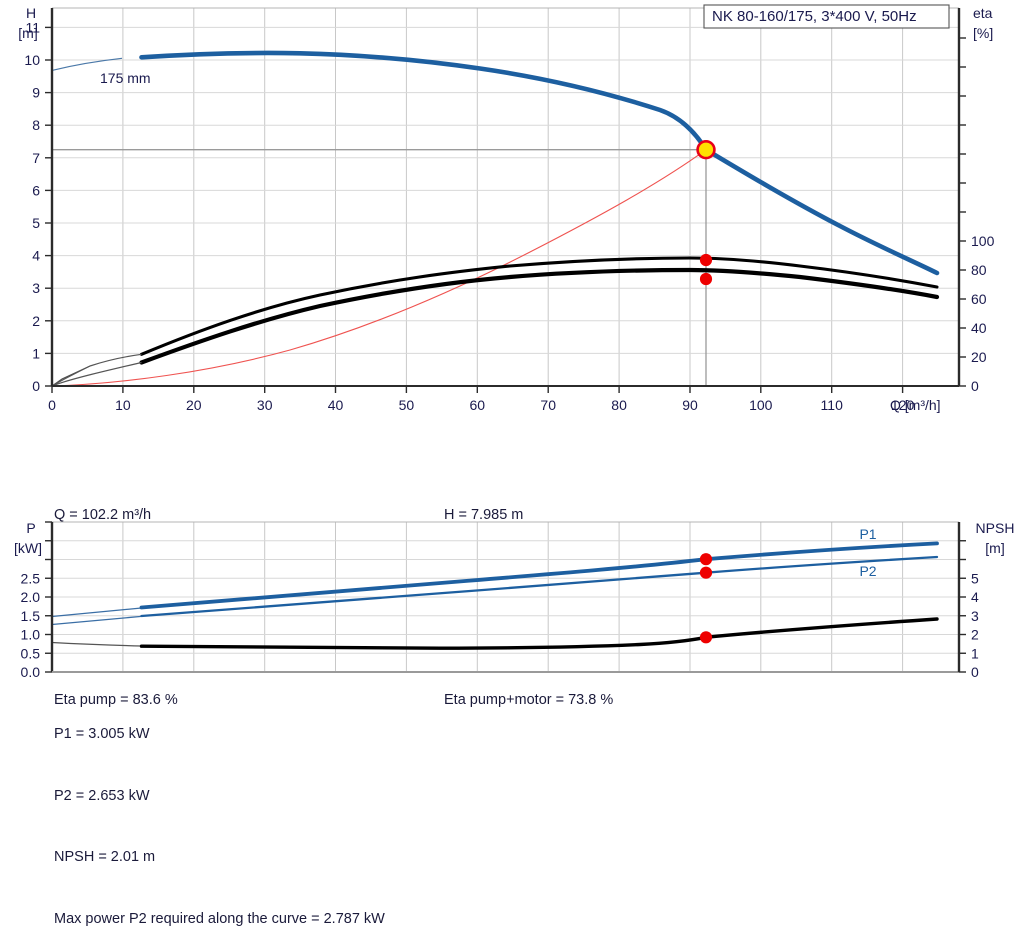 The image size is (1024, 950). I want to click on p1-point-marker, so click(706, 559).